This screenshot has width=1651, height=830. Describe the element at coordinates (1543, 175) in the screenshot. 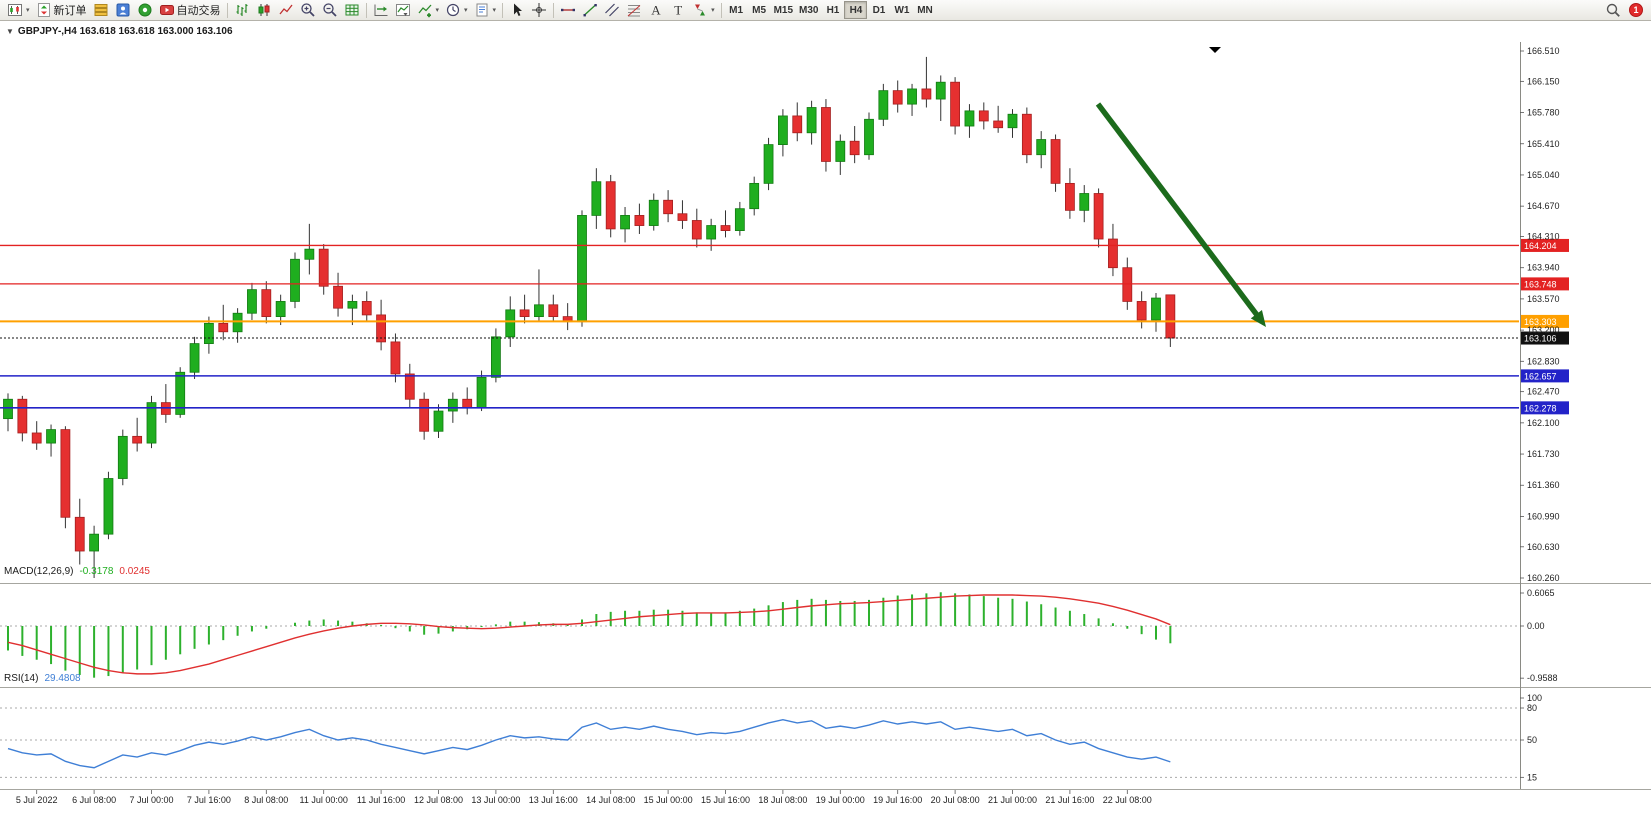

I see `svg-text: 165.040` at that location.